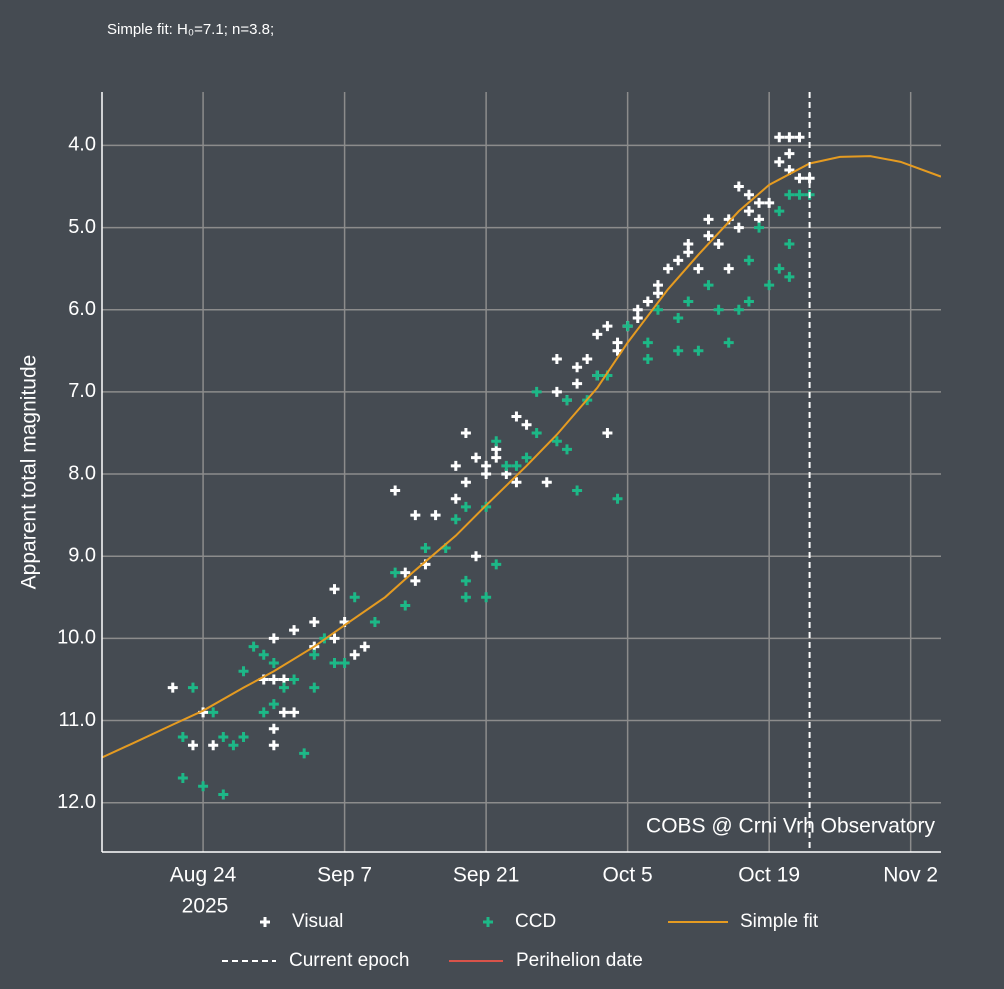  I want to click on legend-label: CCD, so click(535, 921).